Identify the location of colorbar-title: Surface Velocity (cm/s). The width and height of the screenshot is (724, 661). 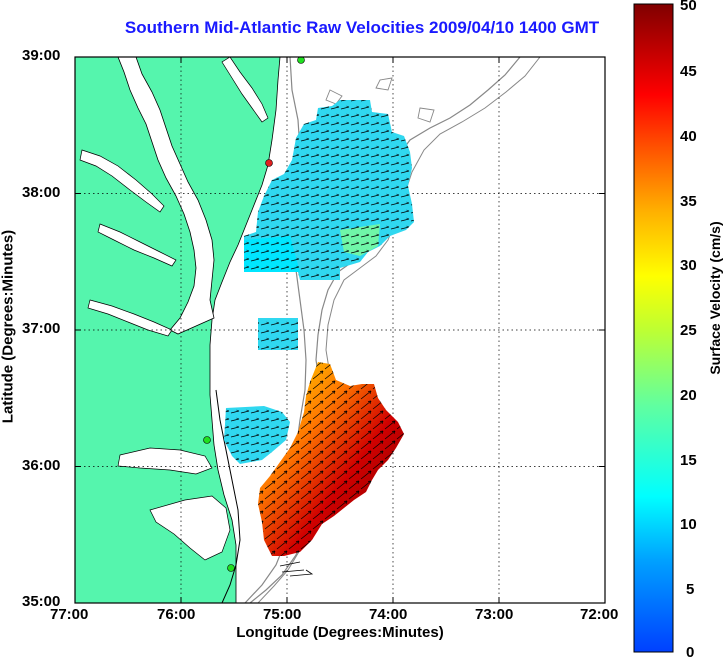
(715, 298).